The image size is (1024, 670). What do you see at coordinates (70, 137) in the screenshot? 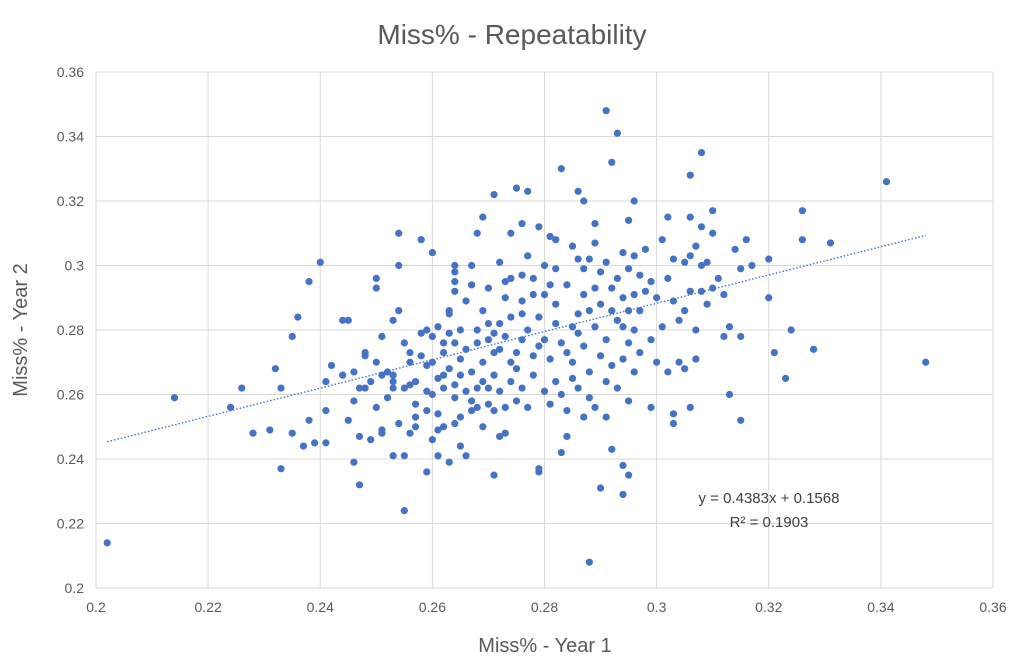
I see `y-tick-label: 0.34` at bounding box center [70, 137].